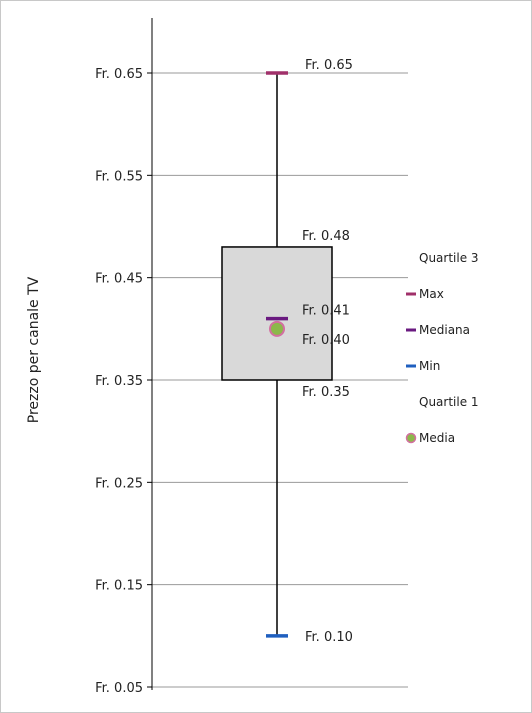 The width and height of the screenshot is (532, 713). Describe the element at coordinates (34, 349) in the screenshot. I see `y-axis-title: Prezzo per canale TV` at that location.